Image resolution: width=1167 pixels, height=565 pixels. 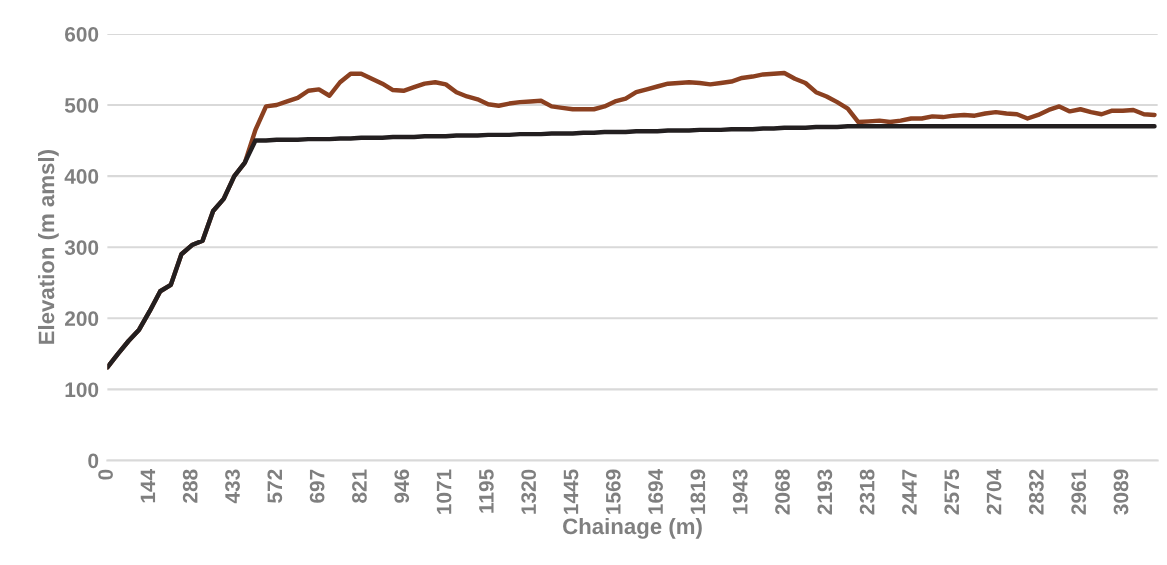 I want to click on y-axis-title: Elevation (m amsl), so click(x=48, y=247).